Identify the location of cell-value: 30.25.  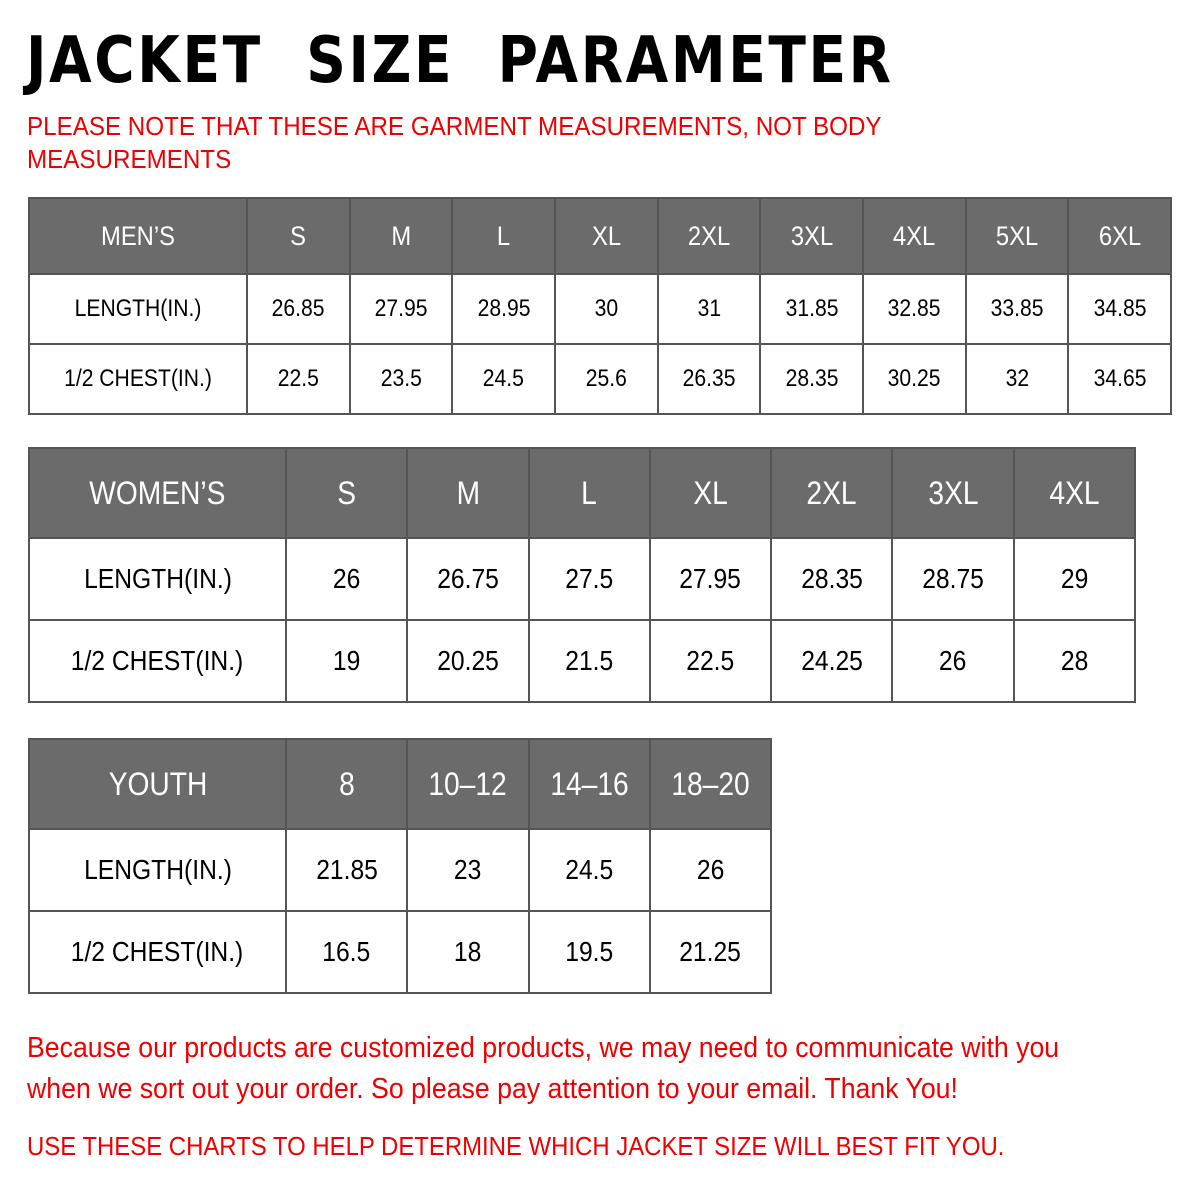
(914, 378).